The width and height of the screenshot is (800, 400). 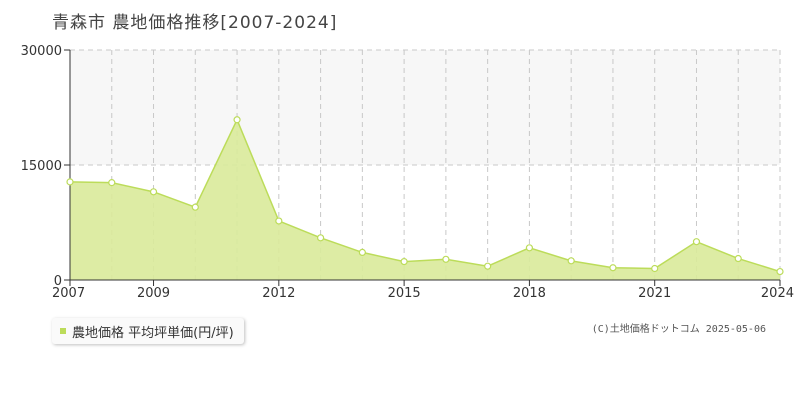 What do you see at coordinates (278, 293) in the screenshot?
I see `x-tick-label: 2012` at bounding box center [278, 293].